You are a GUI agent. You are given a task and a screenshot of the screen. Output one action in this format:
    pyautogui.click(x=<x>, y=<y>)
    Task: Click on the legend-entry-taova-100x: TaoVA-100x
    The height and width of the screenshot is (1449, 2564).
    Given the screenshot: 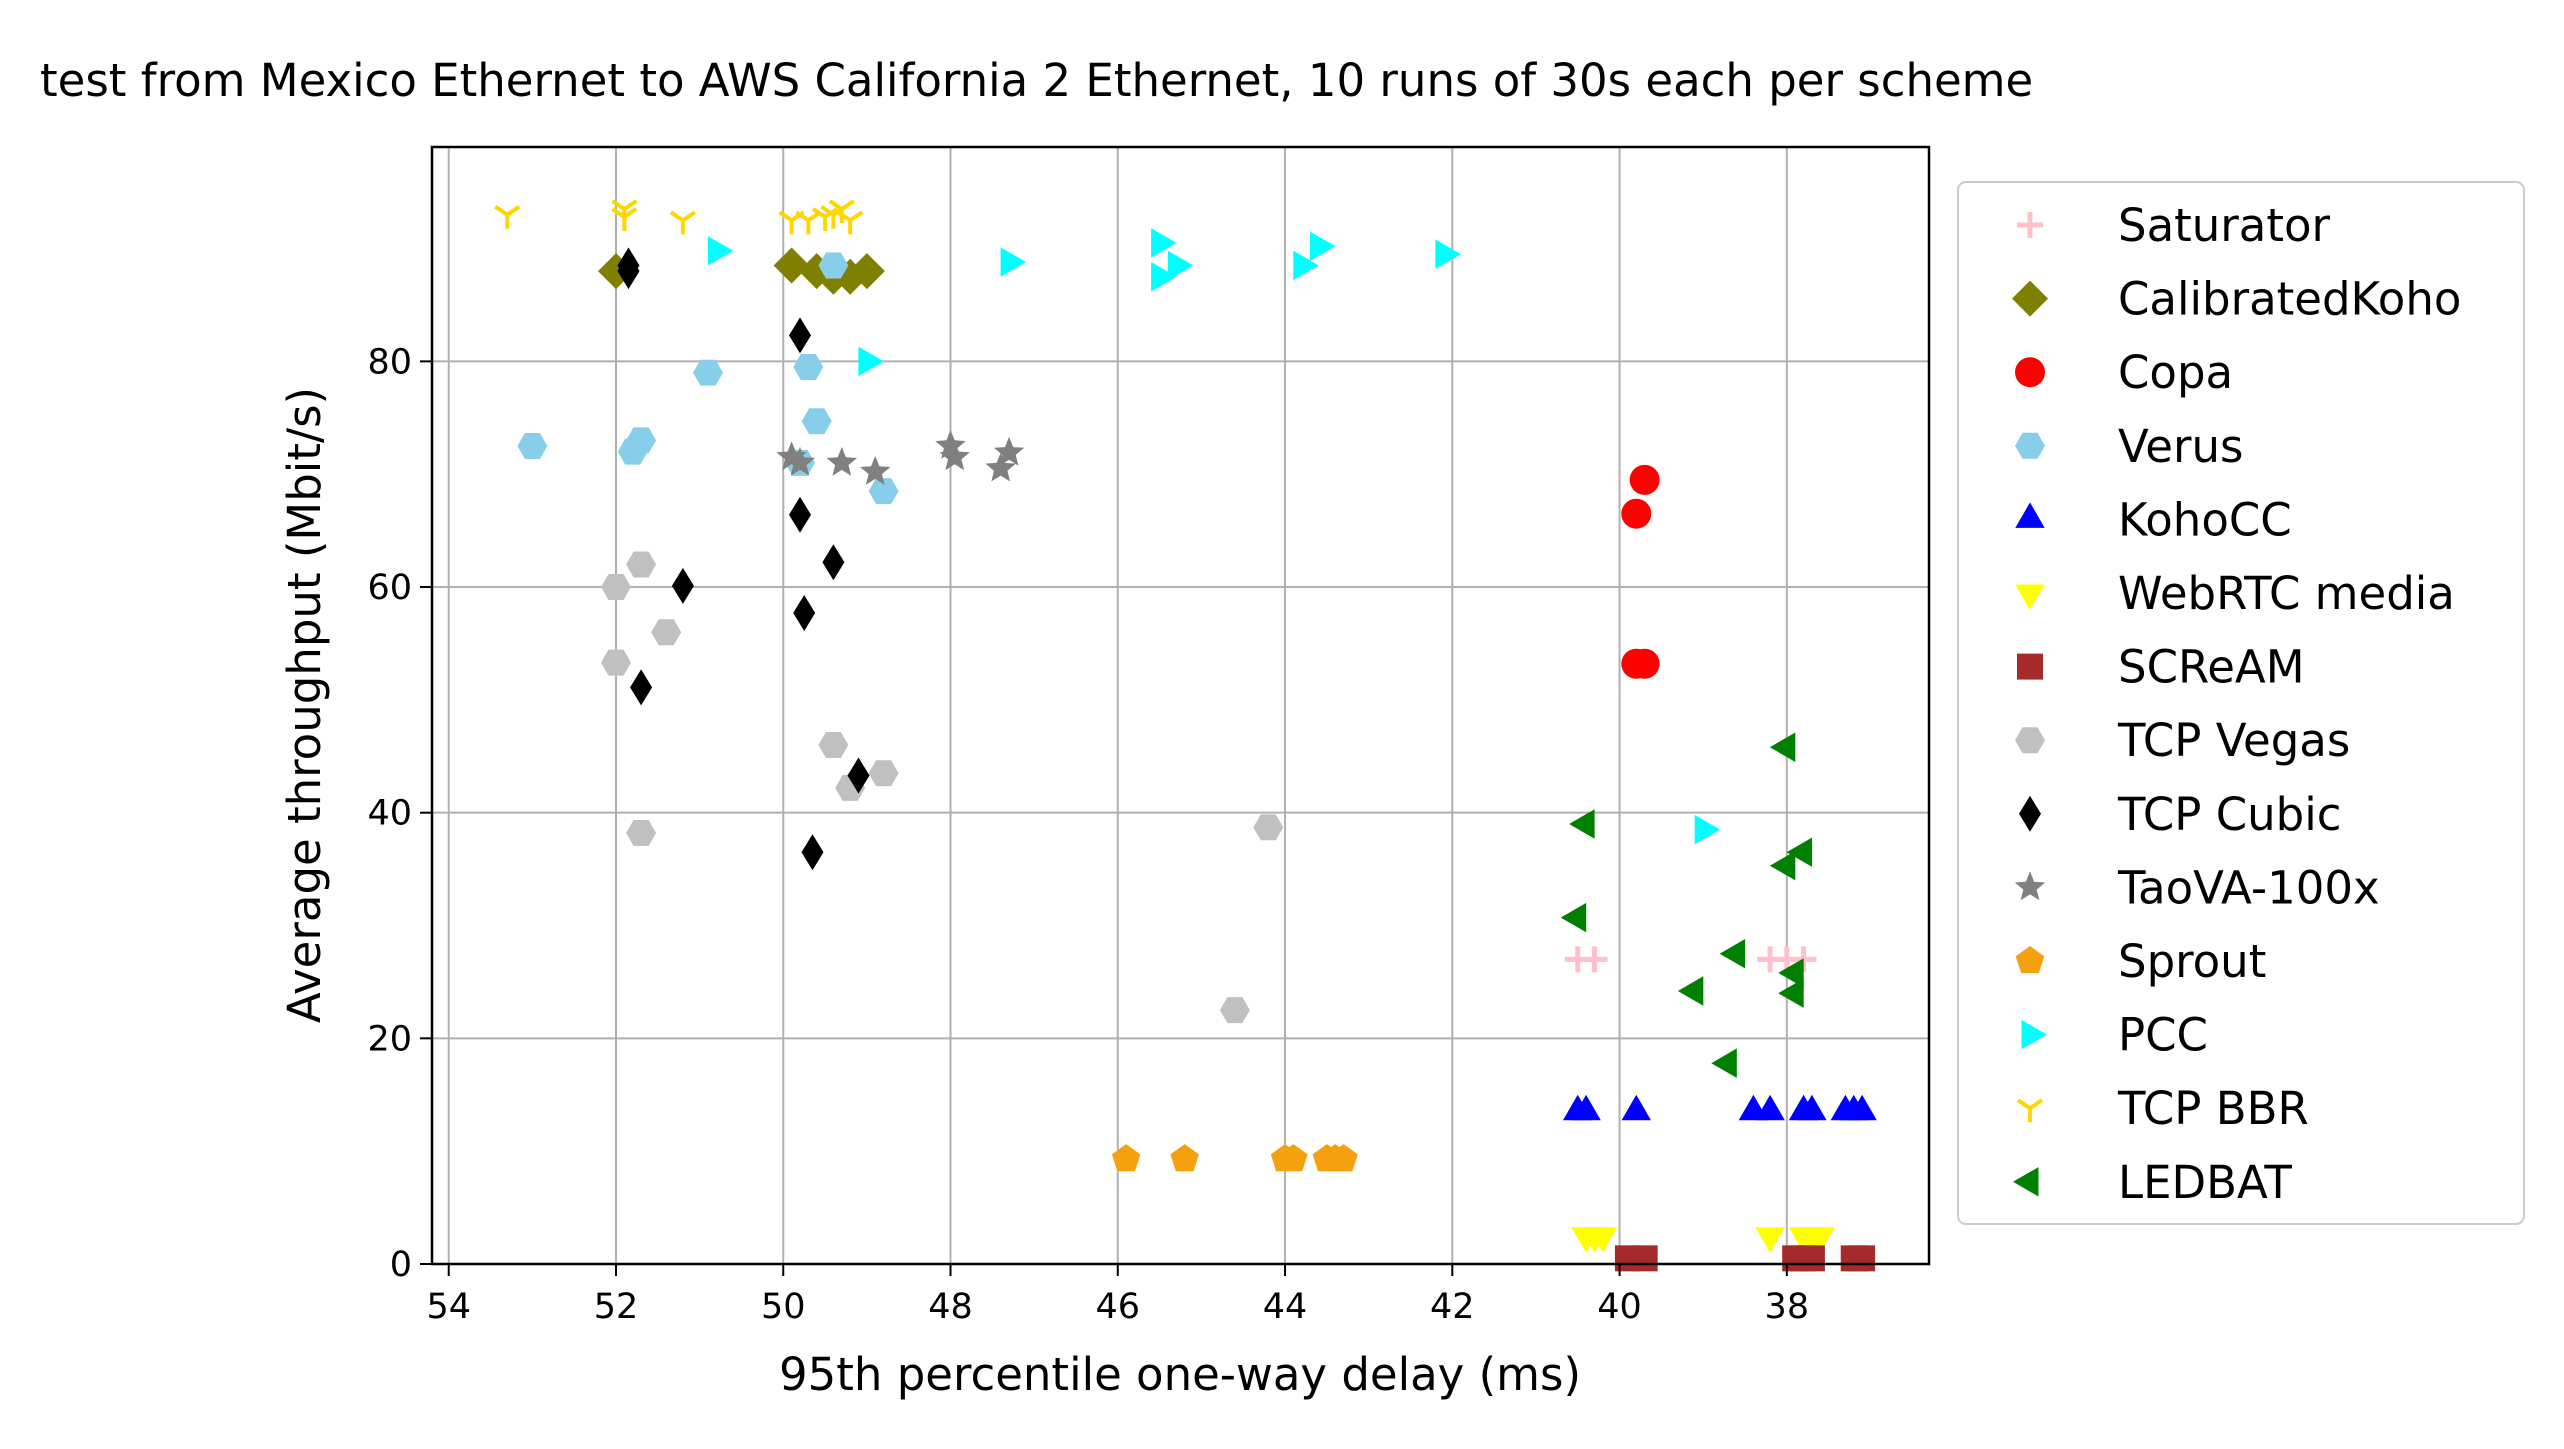 What is the action you would take?
    pyautogui.click(x=2197, y=887)
    